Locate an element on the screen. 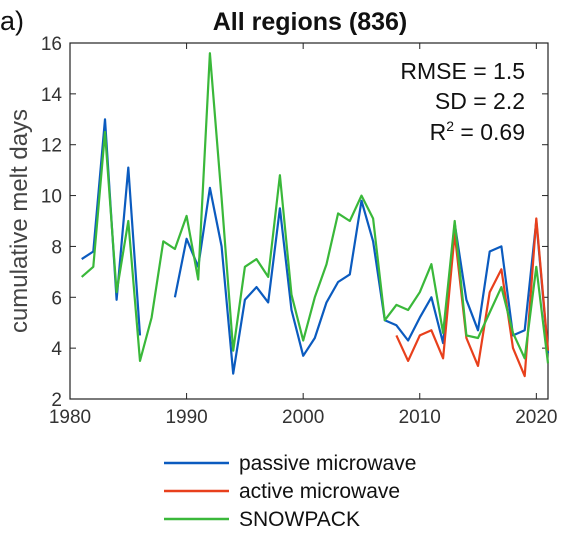 Image resolution: width=570 pixels, height=544 pixels. sd-stat: SD = 2.2 is located at coordinates (480, 101).